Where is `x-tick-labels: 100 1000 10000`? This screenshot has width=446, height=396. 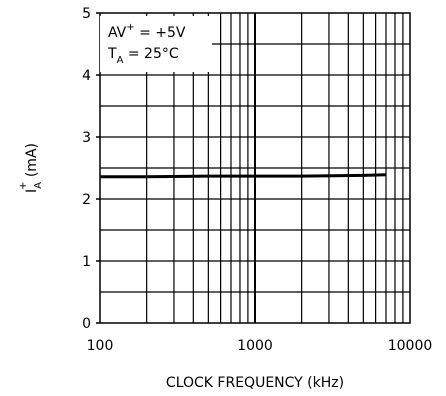
x-tick-labels: 100 1000 10000 is located at coordinates (260, 346).